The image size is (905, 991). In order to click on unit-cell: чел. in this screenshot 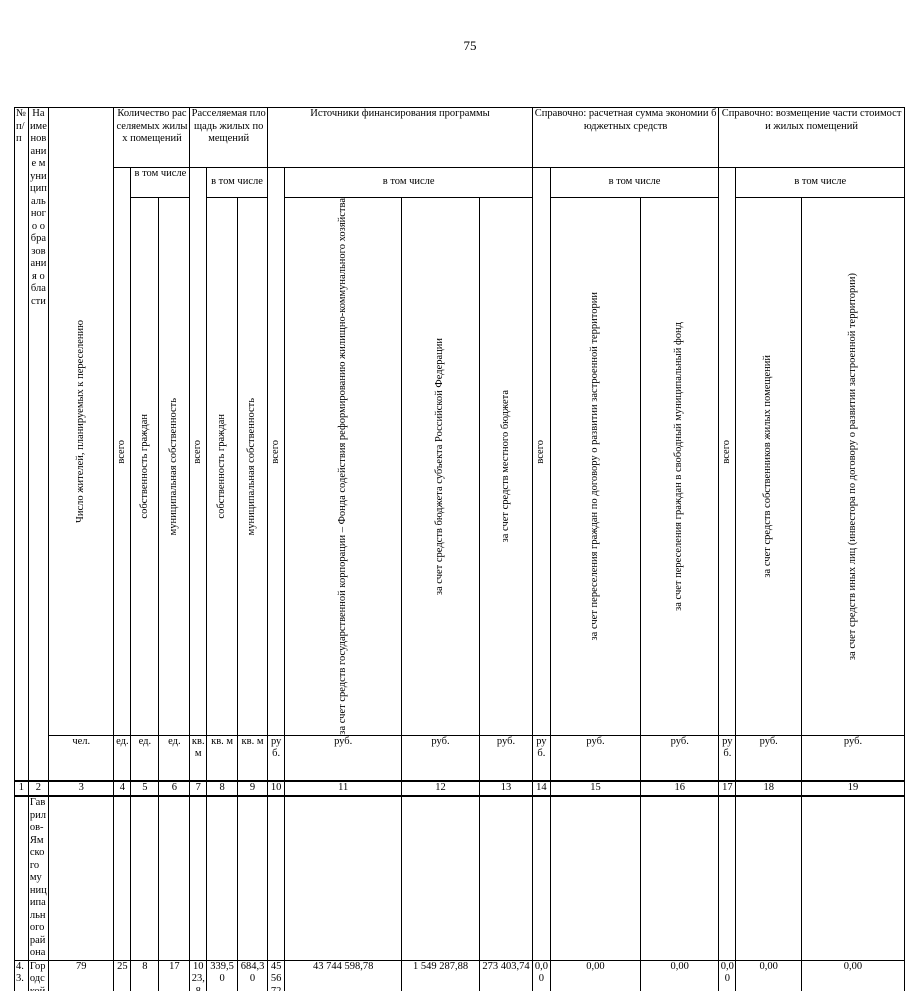, I will do `click(81, 758)`.